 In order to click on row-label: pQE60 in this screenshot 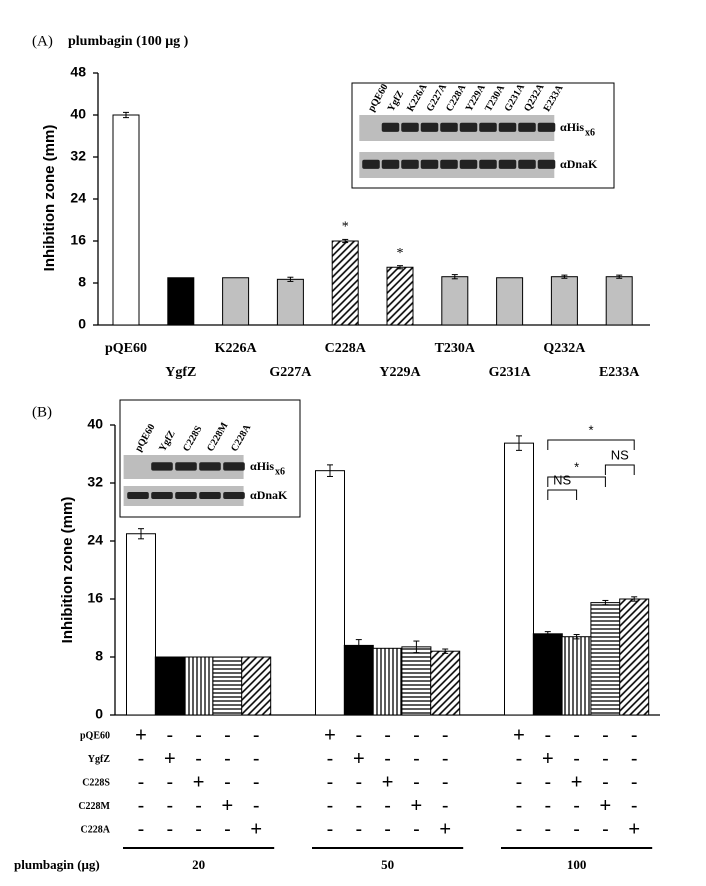, I will do `click(95, 735)`.